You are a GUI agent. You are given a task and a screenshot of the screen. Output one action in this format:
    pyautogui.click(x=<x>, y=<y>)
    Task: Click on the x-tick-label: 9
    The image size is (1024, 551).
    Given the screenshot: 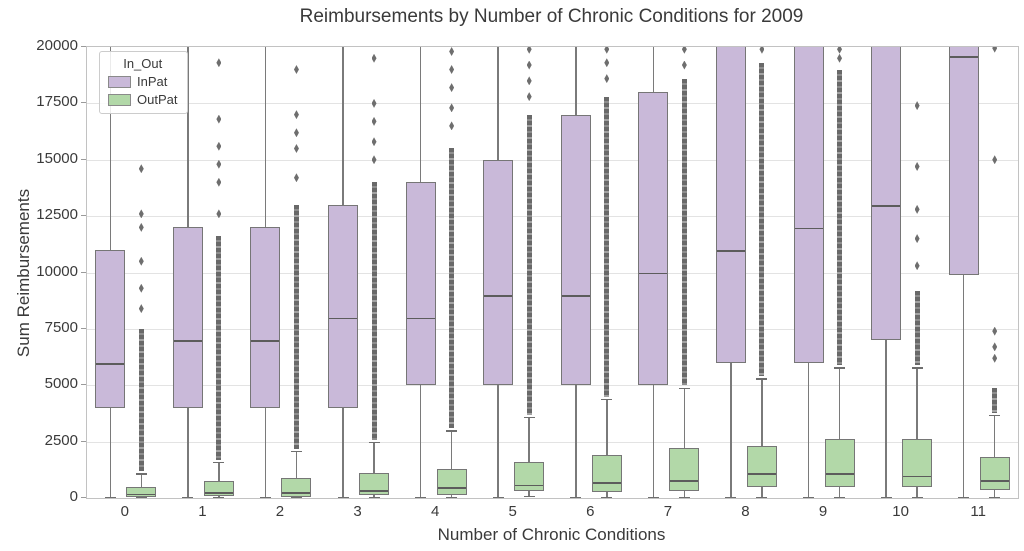 What is the action you would take?
    pyautogui.click(x=823, y=511)
    